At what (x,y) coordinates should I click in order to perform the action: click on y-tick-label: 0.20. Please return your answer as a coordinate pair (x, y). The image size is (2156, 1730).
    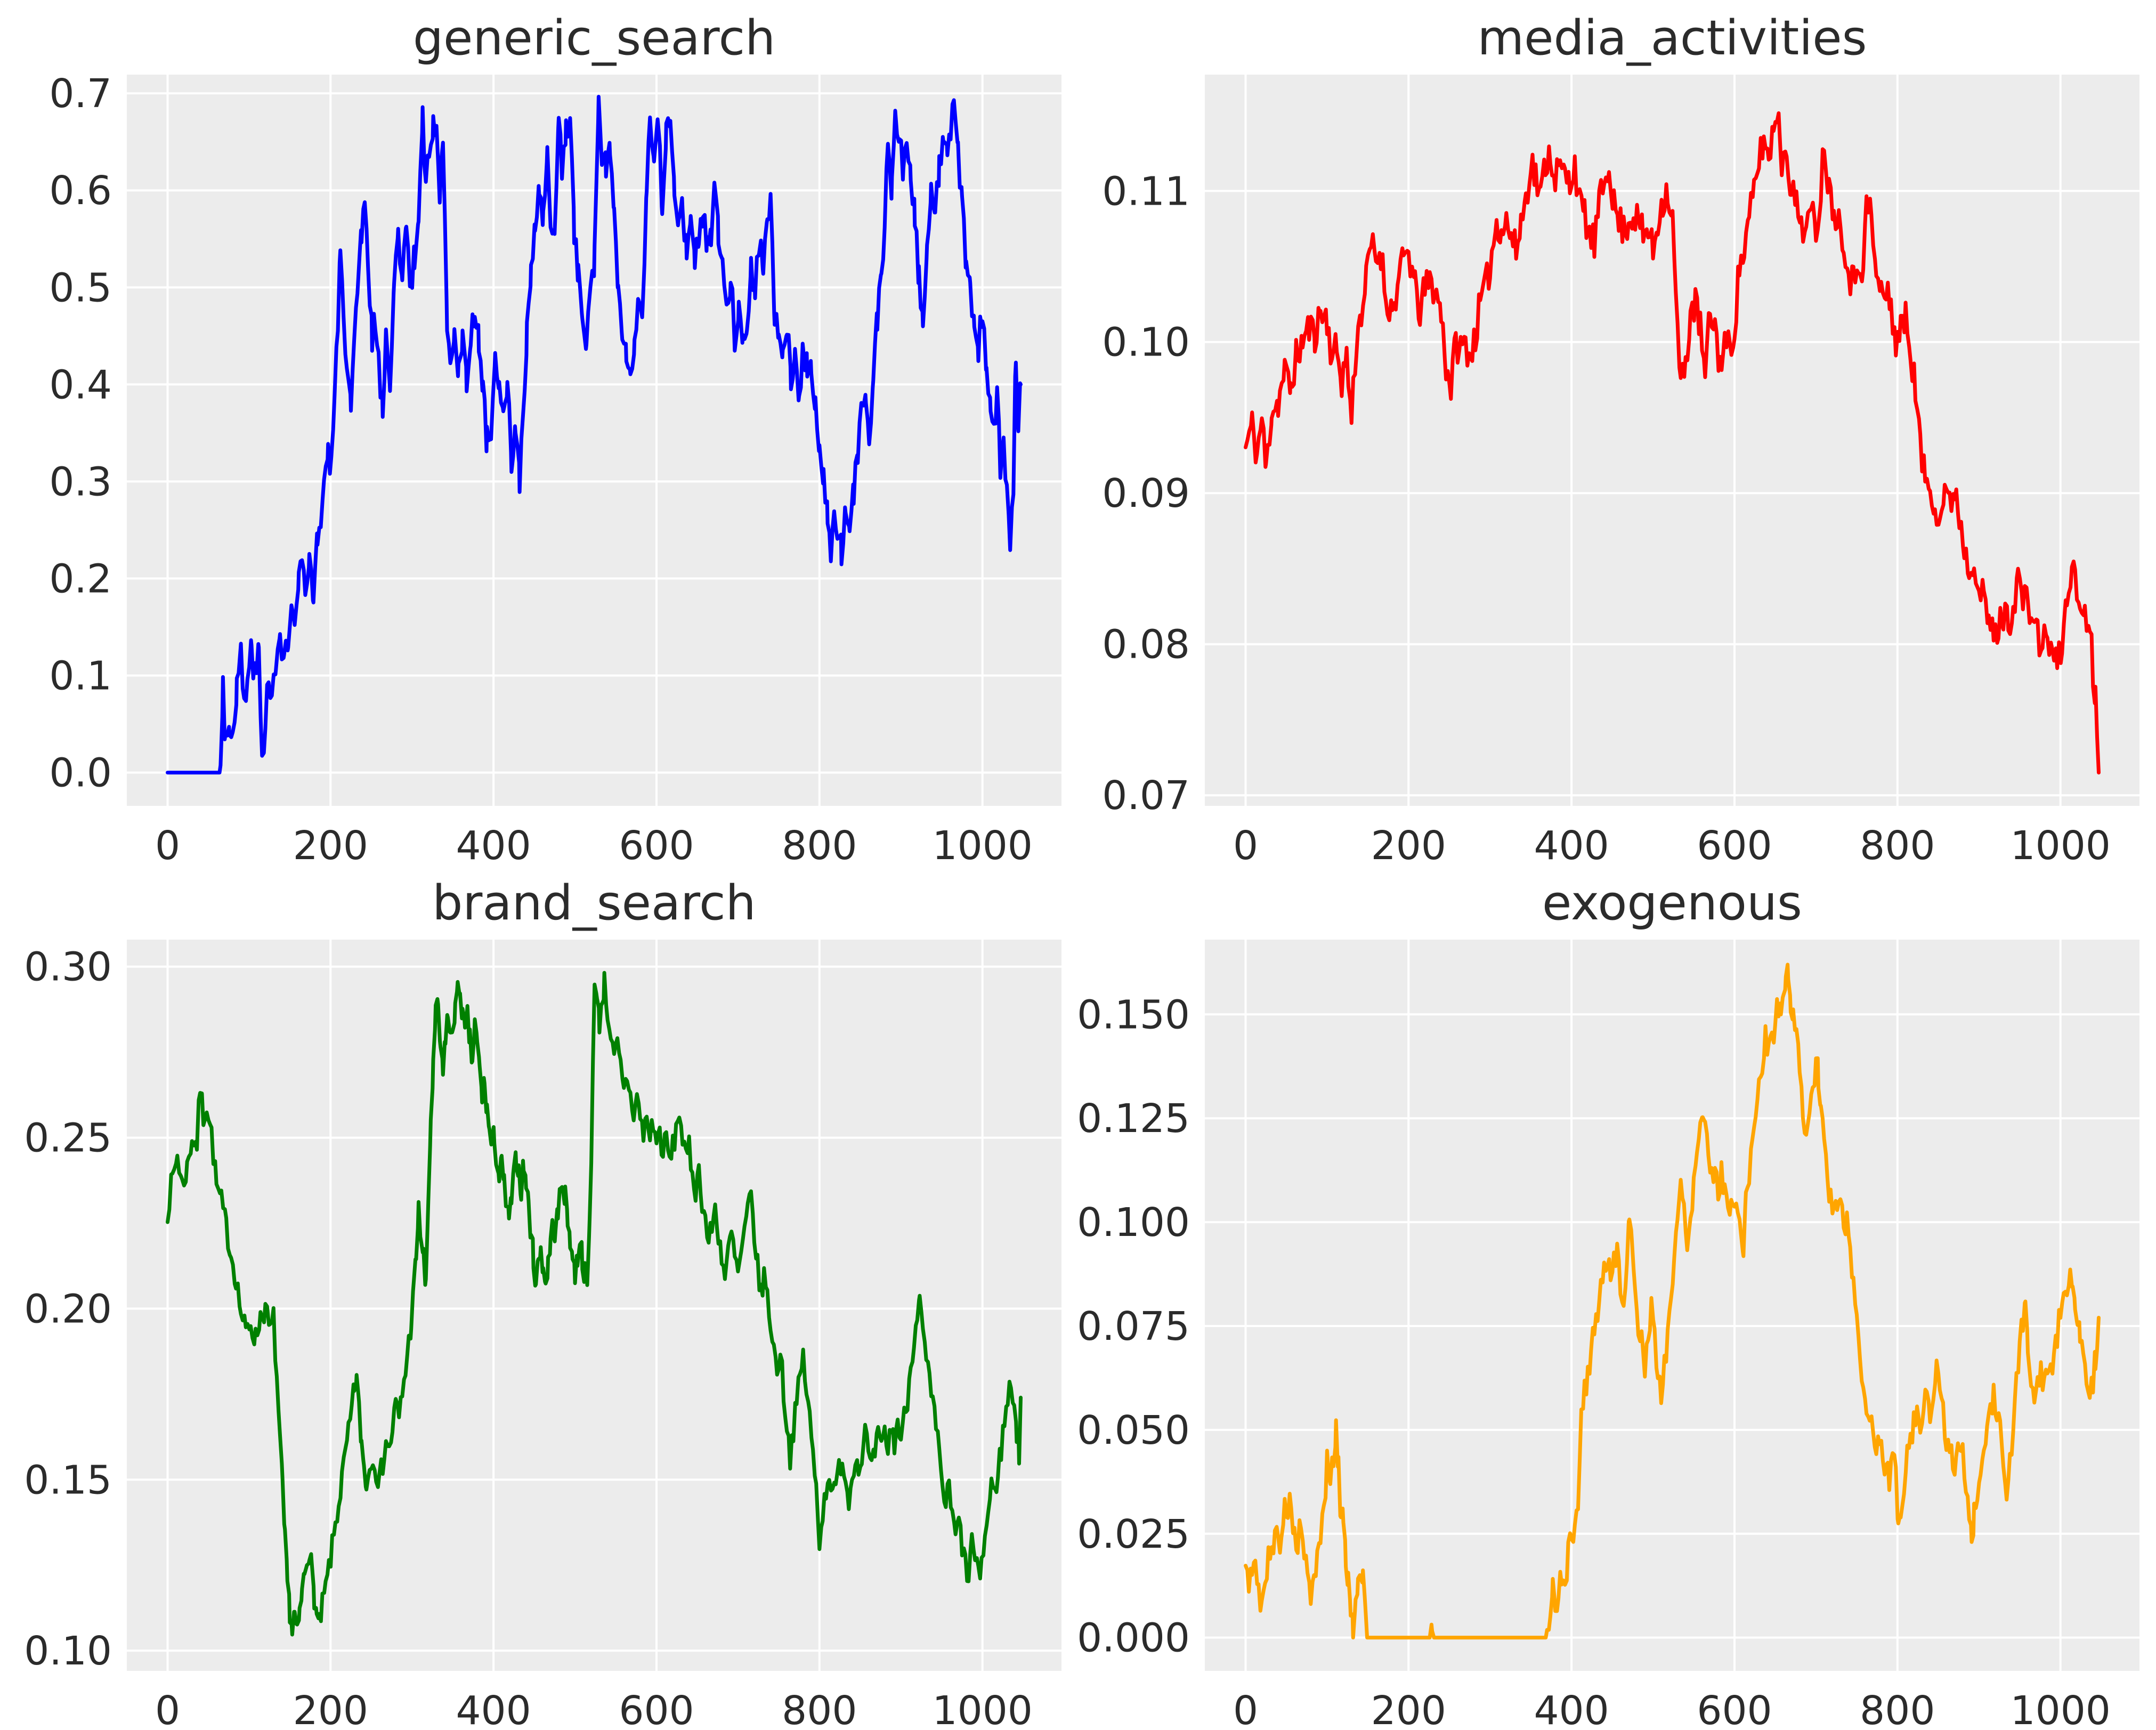
    Looking at the image, I should click on (68, 1309).